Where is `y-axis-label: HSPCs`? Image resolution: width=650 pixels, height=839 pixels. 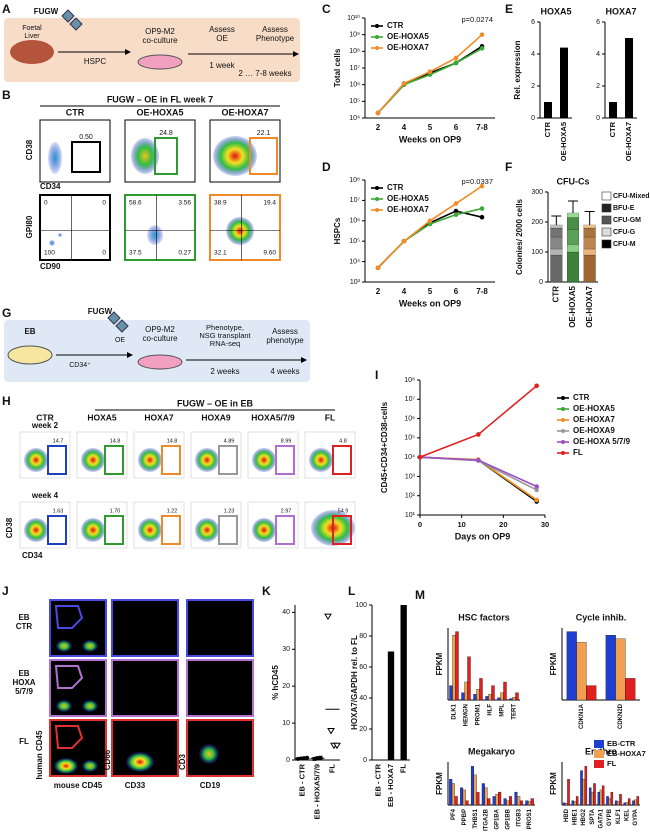
y-axis-label: HSPCs is located at coordinates (337, 230).